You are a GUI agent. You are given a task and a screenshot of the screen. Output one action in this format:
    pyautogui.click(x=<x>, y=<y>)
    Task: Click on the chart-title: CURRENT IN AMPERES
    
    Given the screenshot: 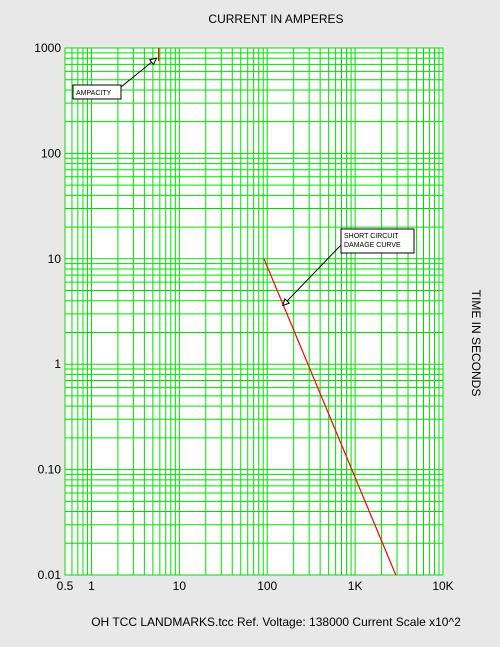 What is the action you would take?
    pyautogui.click(x=275, y=19)
    